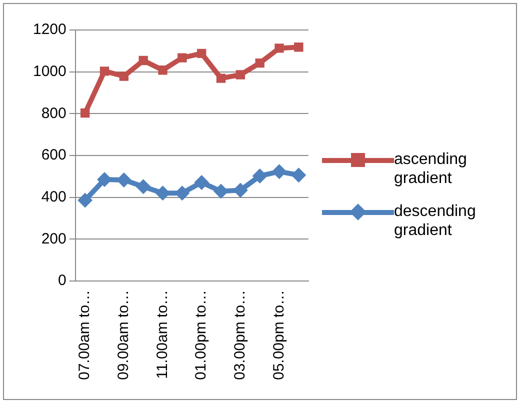 Image resolution: width=519 pixels, height=403 pixels. Describe the element at coordinates (49, 29) in the screenshot. I see `y-tick-label: 1200` at that location.